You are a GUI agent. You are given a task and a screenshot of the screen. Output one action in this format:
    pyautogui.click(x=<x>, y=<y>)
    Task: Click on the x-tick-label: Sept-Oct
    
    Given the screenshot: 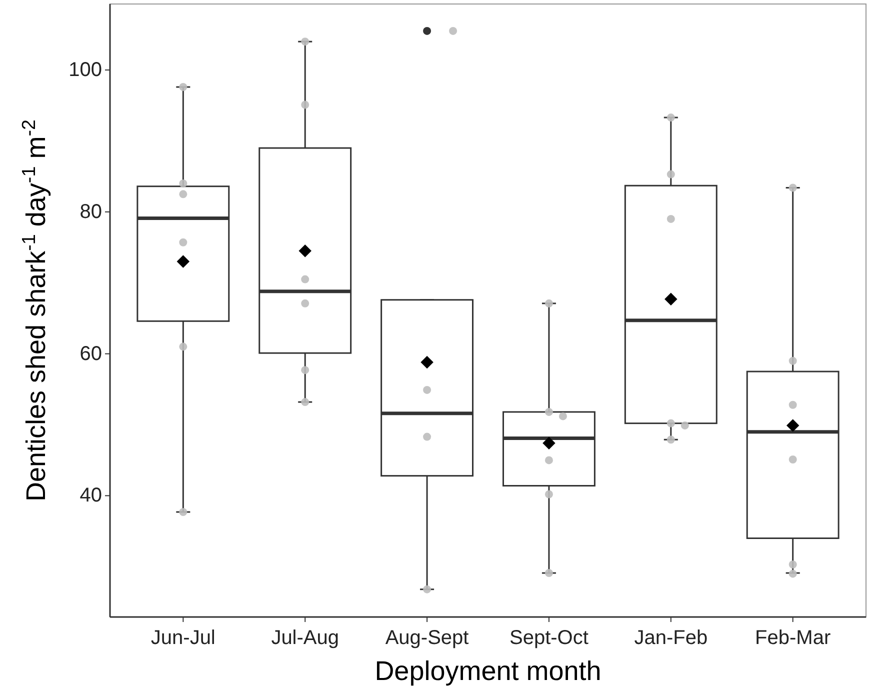 What is the action you would take?
    pyautogui.click(x=549, y=638)
    